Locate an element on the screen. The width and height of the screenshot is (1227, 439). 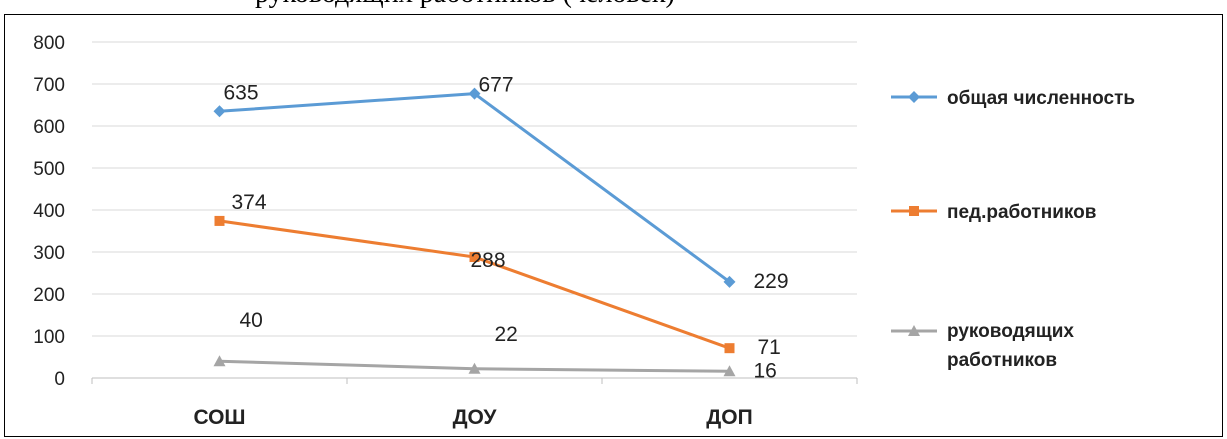
y-tick-label: 800 is located at coordinates (49, 43).